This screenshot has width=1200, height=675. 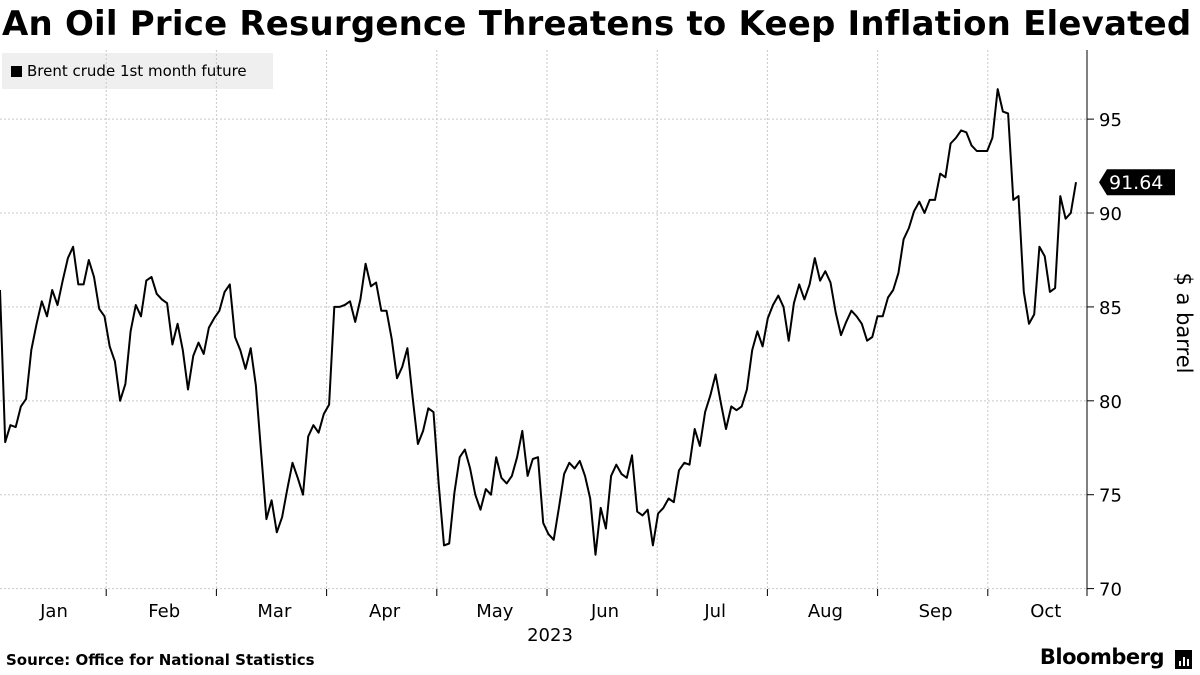 I want to click on y-tick-label: 85, so click(x=1110, y=308).